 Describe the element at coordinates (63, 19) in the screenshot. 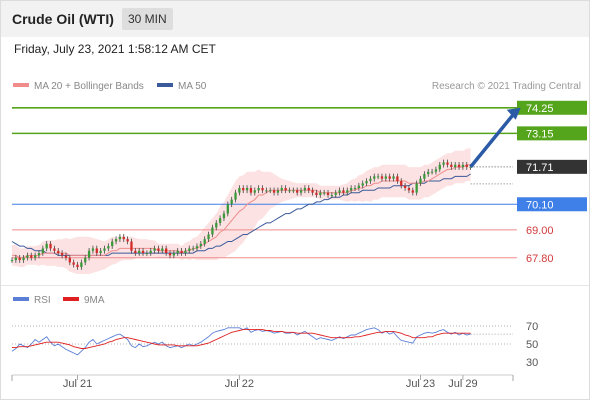

I see `instrument-title: Crude Oil (WTI)` at that location.